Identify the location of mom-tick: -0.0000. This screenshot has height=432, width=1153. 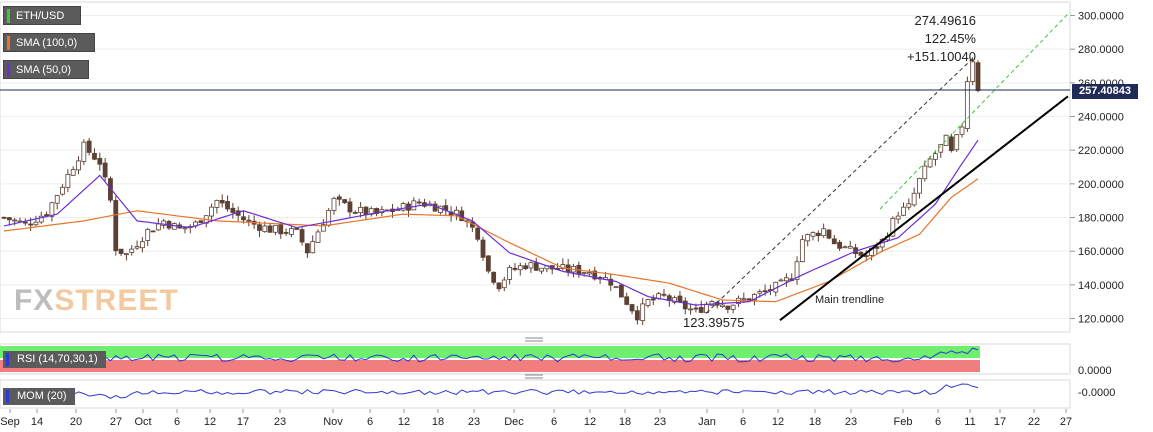
(1096, 393).